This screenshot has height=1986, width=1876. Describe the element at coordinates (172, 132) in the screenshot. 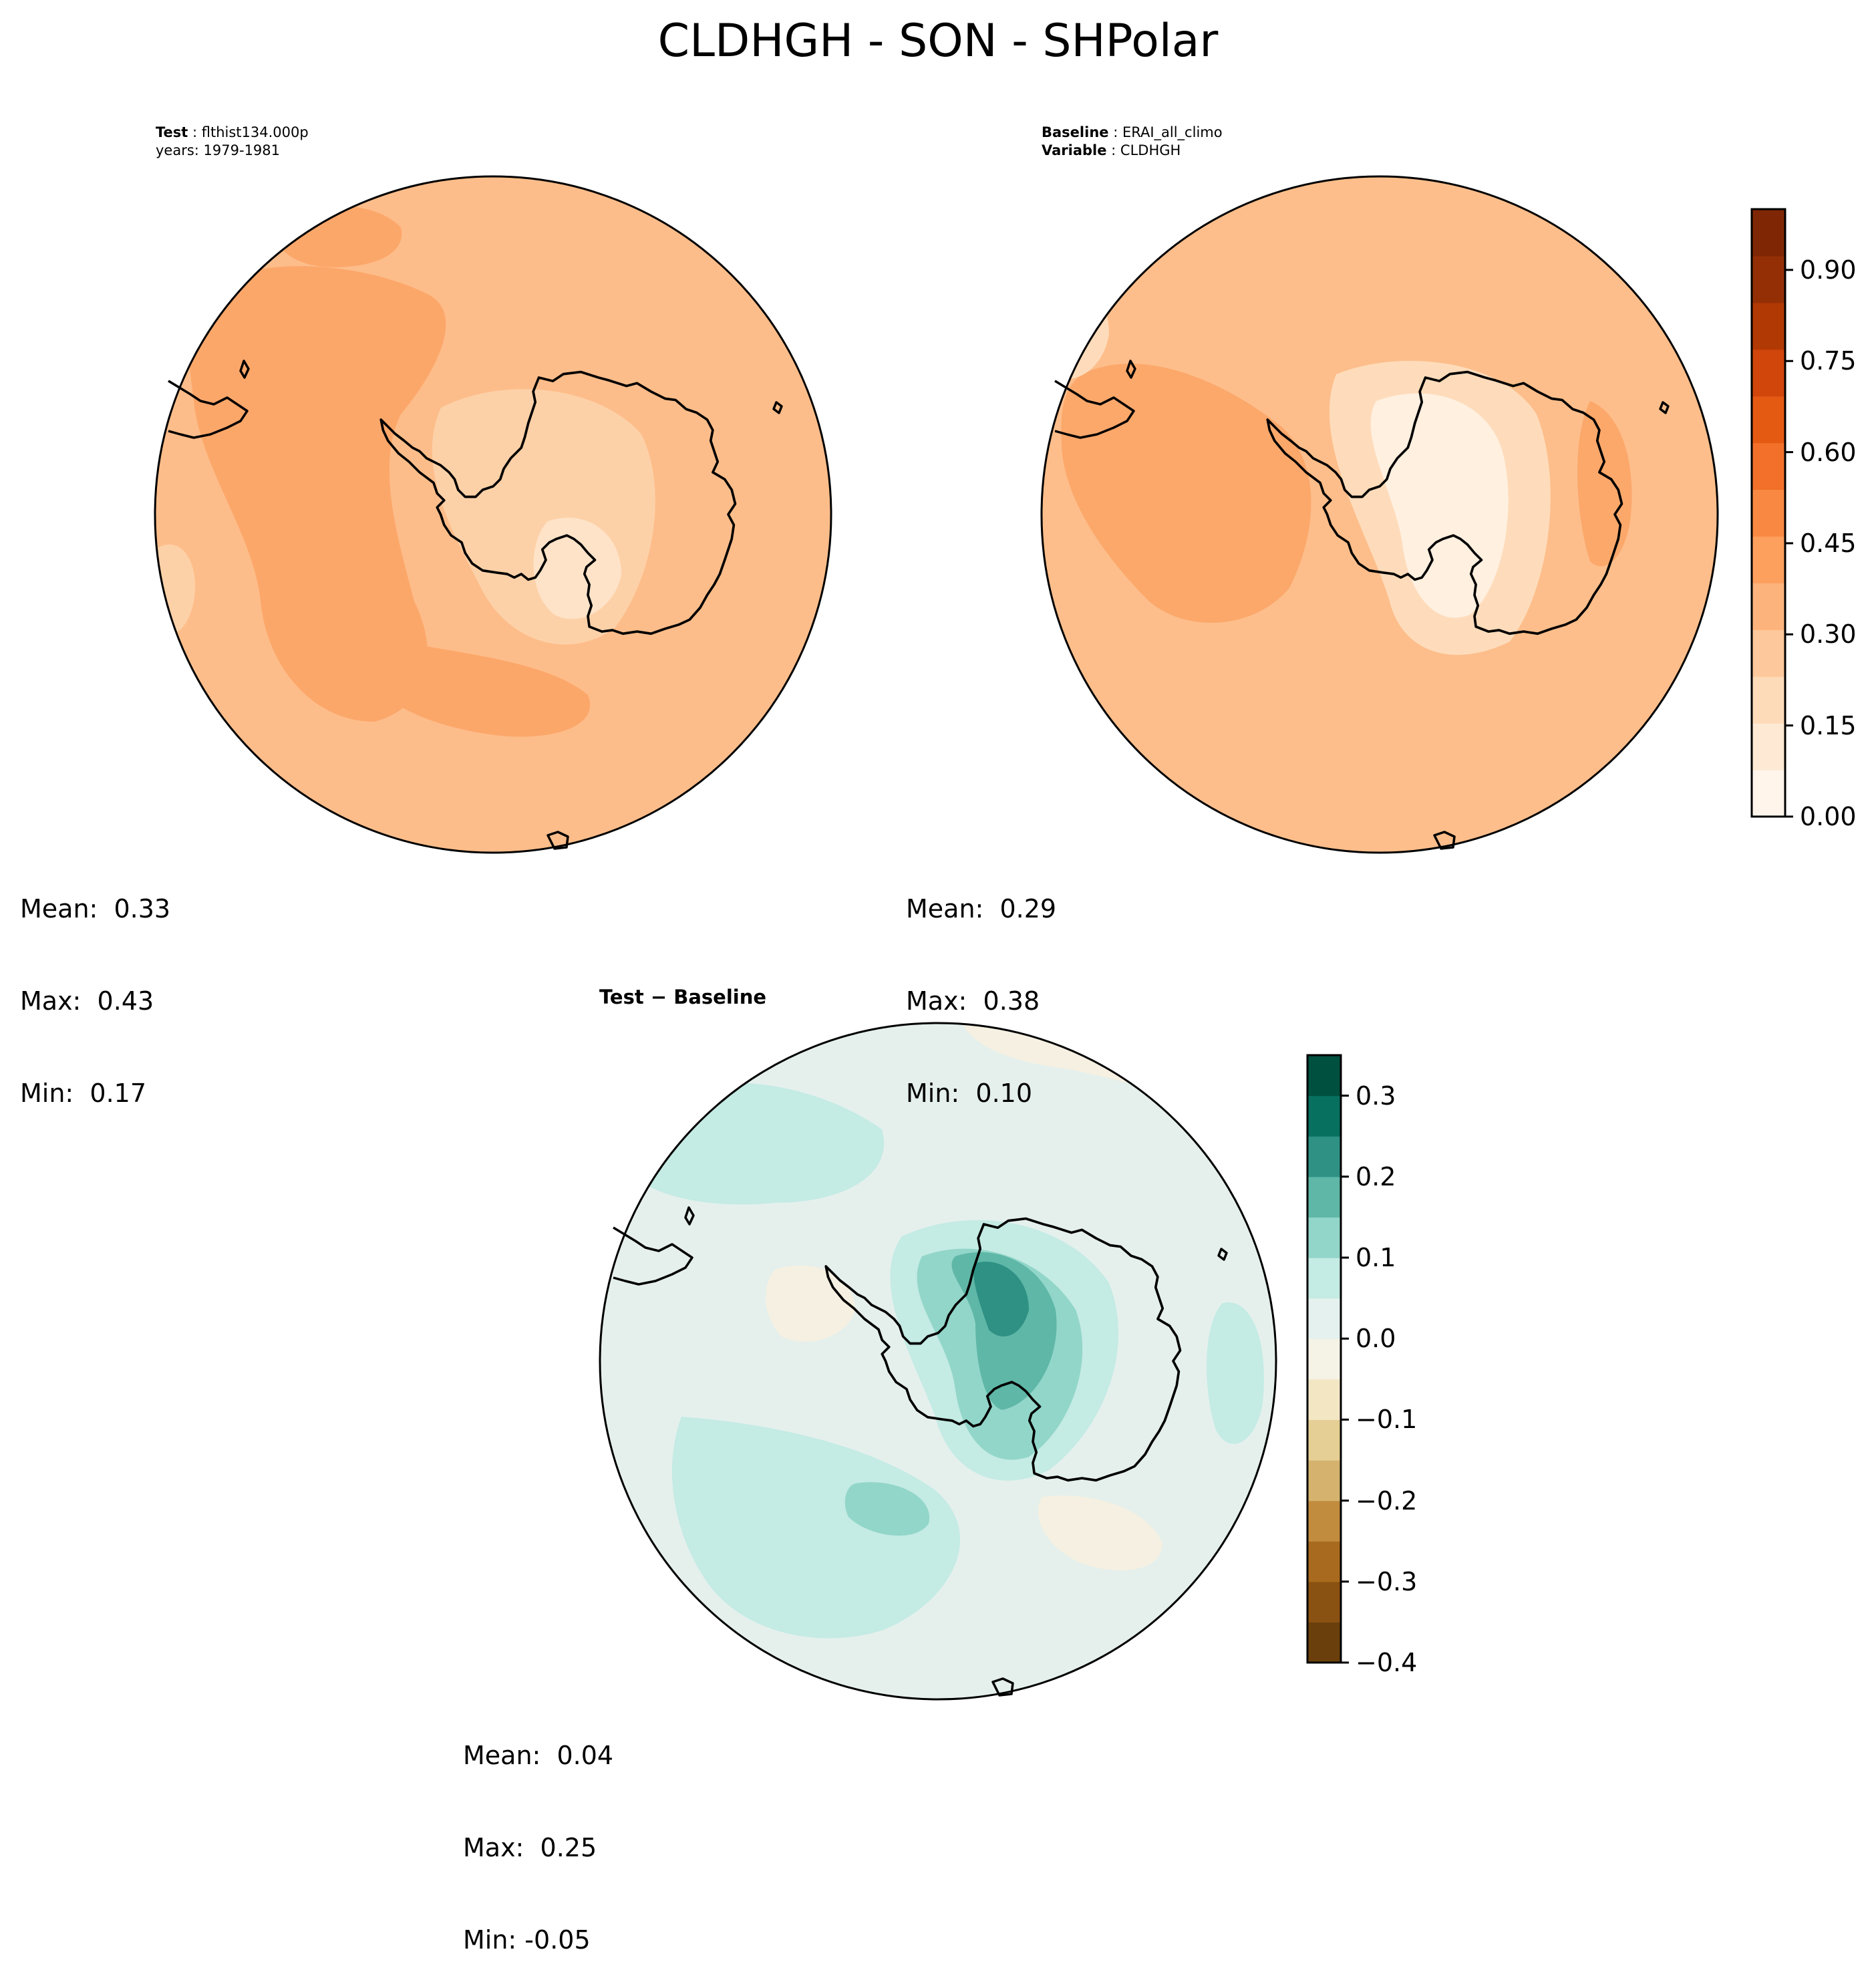

I see `test-label-key: Test` at that location.